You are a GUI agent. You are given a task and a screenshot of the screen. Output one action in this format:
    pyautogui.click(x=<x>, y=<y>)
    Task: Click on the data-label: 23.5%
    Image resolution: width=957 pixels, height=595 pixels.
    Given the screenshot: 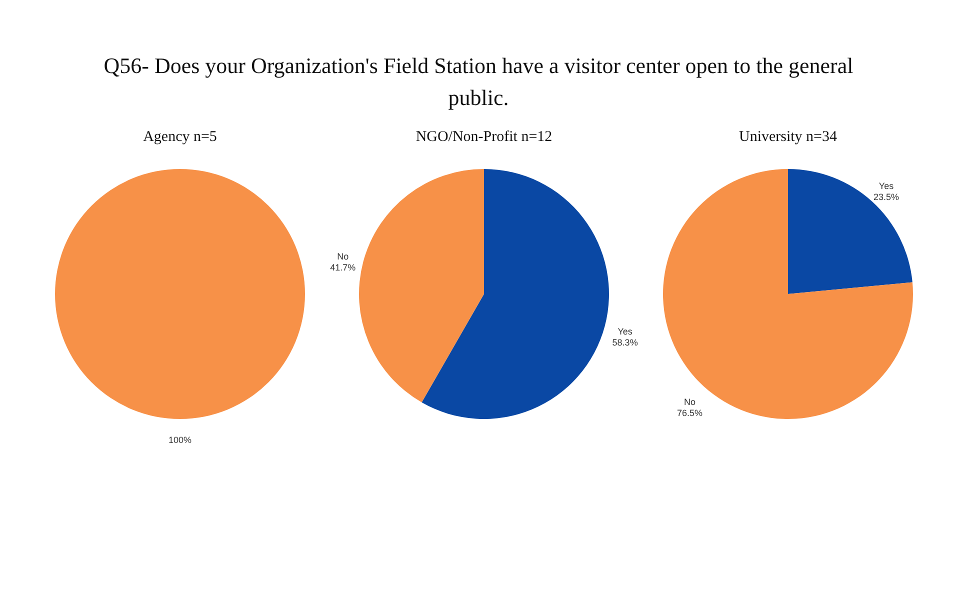 What is the action you would take?
    pyautogui.click(x=886, y=197)
    